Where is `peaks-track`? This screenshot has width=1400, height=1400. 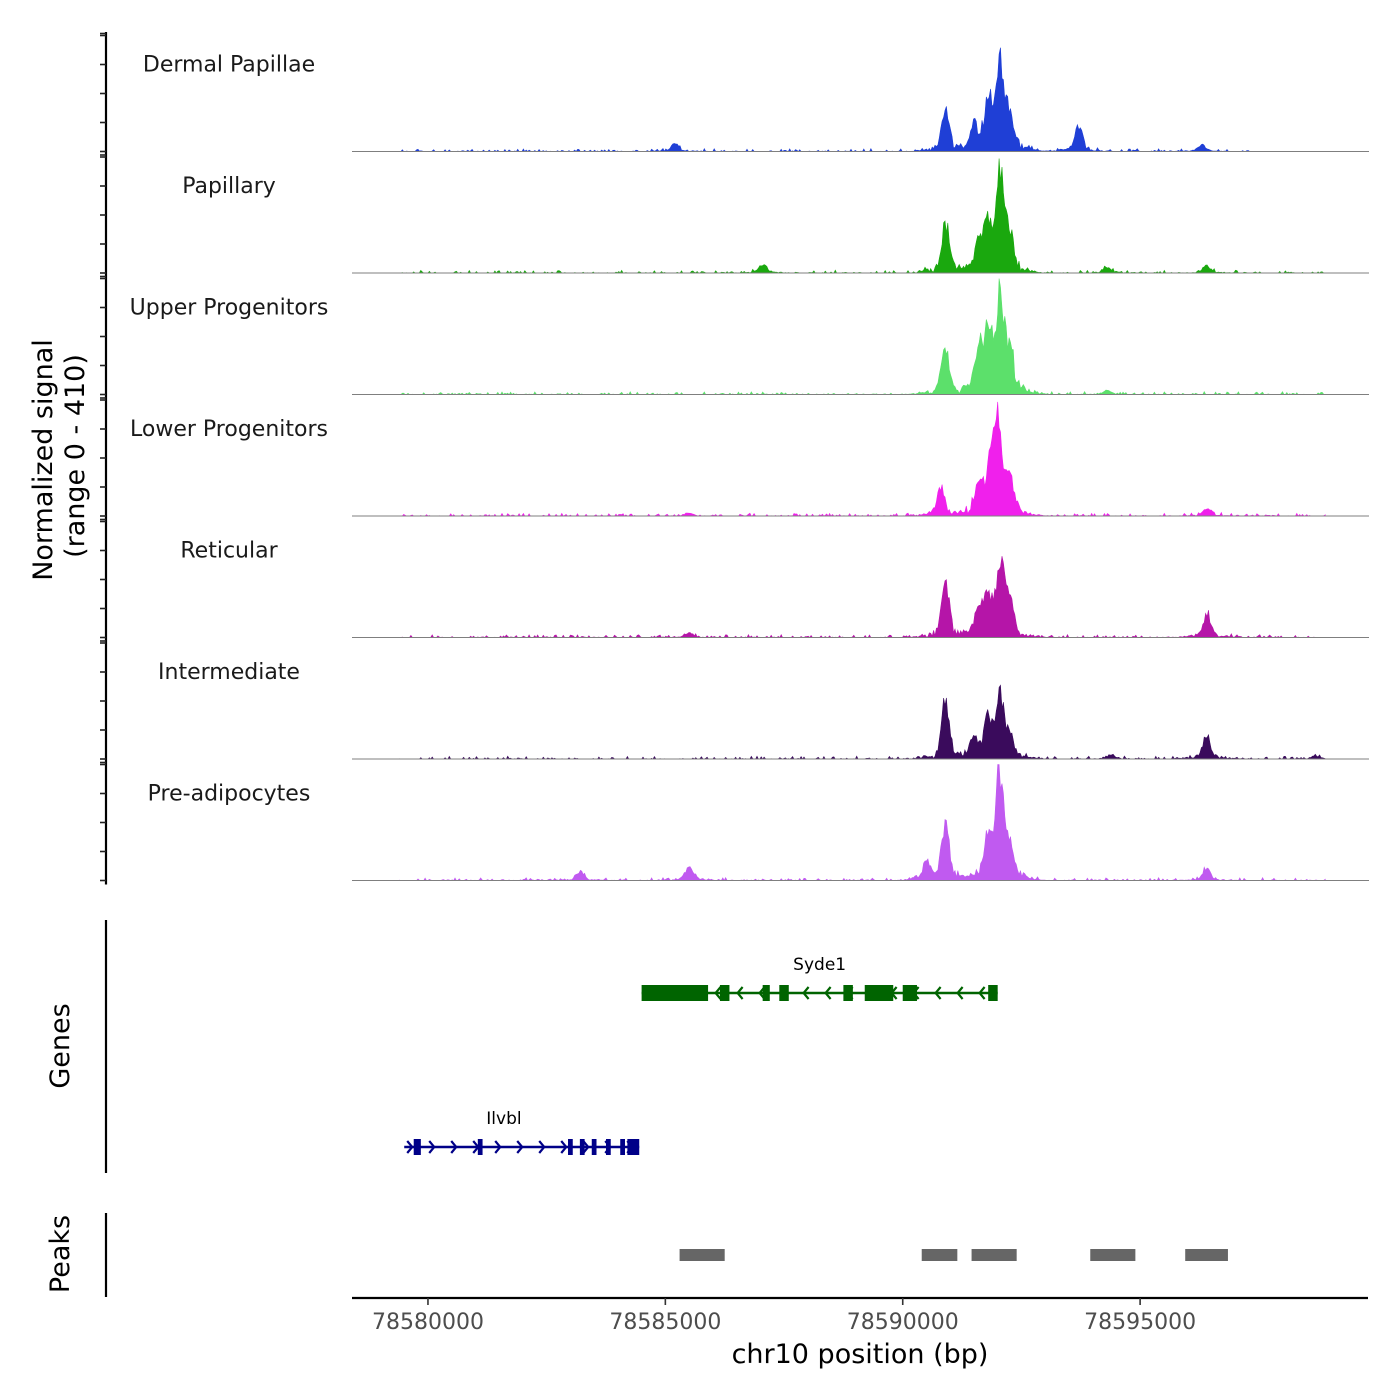
peaks-track is located at coordinates (666, 1255).